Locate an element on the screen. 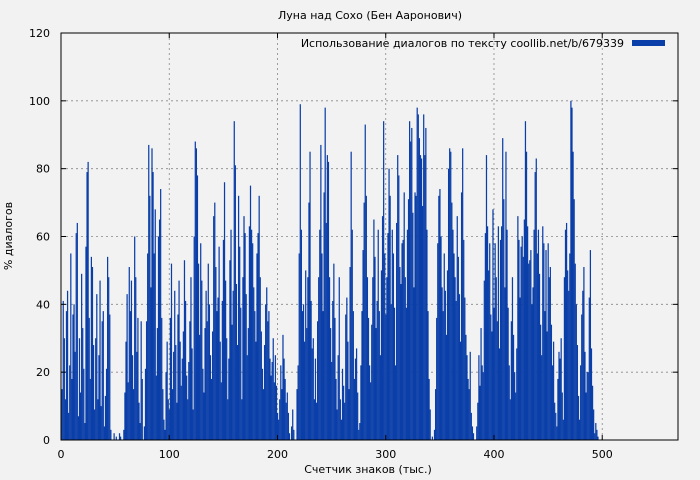 The image size is (700, 480). legend-swatch is located at coordinates (648, 43).